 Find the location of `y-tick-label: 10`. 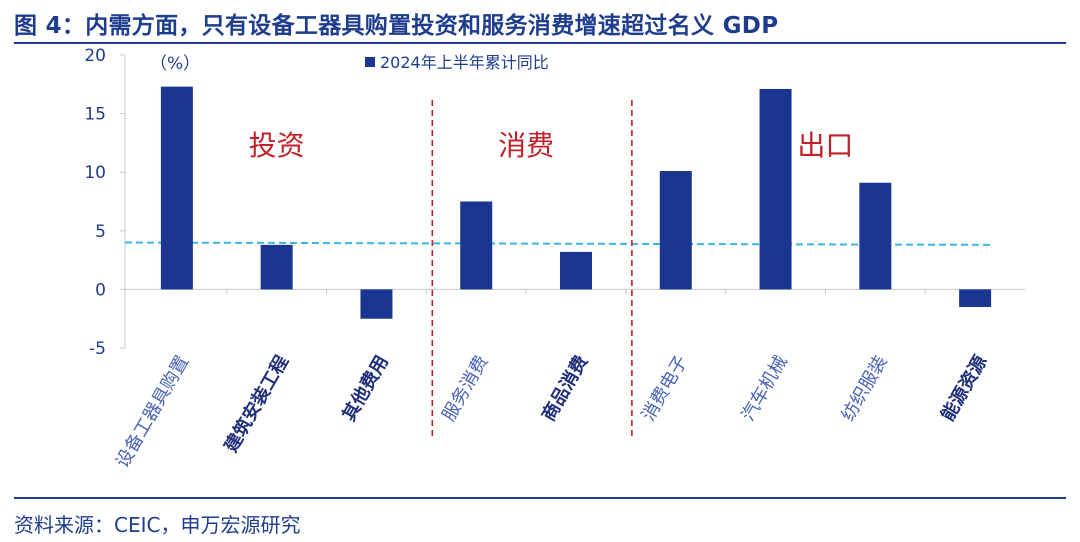

y-tick-label: 10 is located at coordinates (95, 173).